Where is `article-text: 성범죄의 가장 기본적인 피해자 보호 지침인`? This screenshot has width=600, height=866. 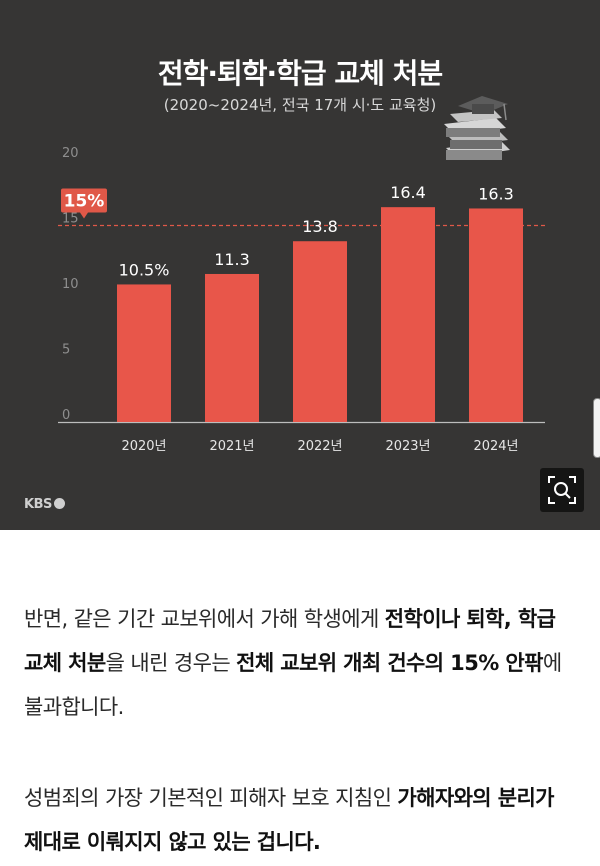
article-text: 성범죄의 가장 기본적인 피해자 보호 지침인 is located at coordinates (211, 798).